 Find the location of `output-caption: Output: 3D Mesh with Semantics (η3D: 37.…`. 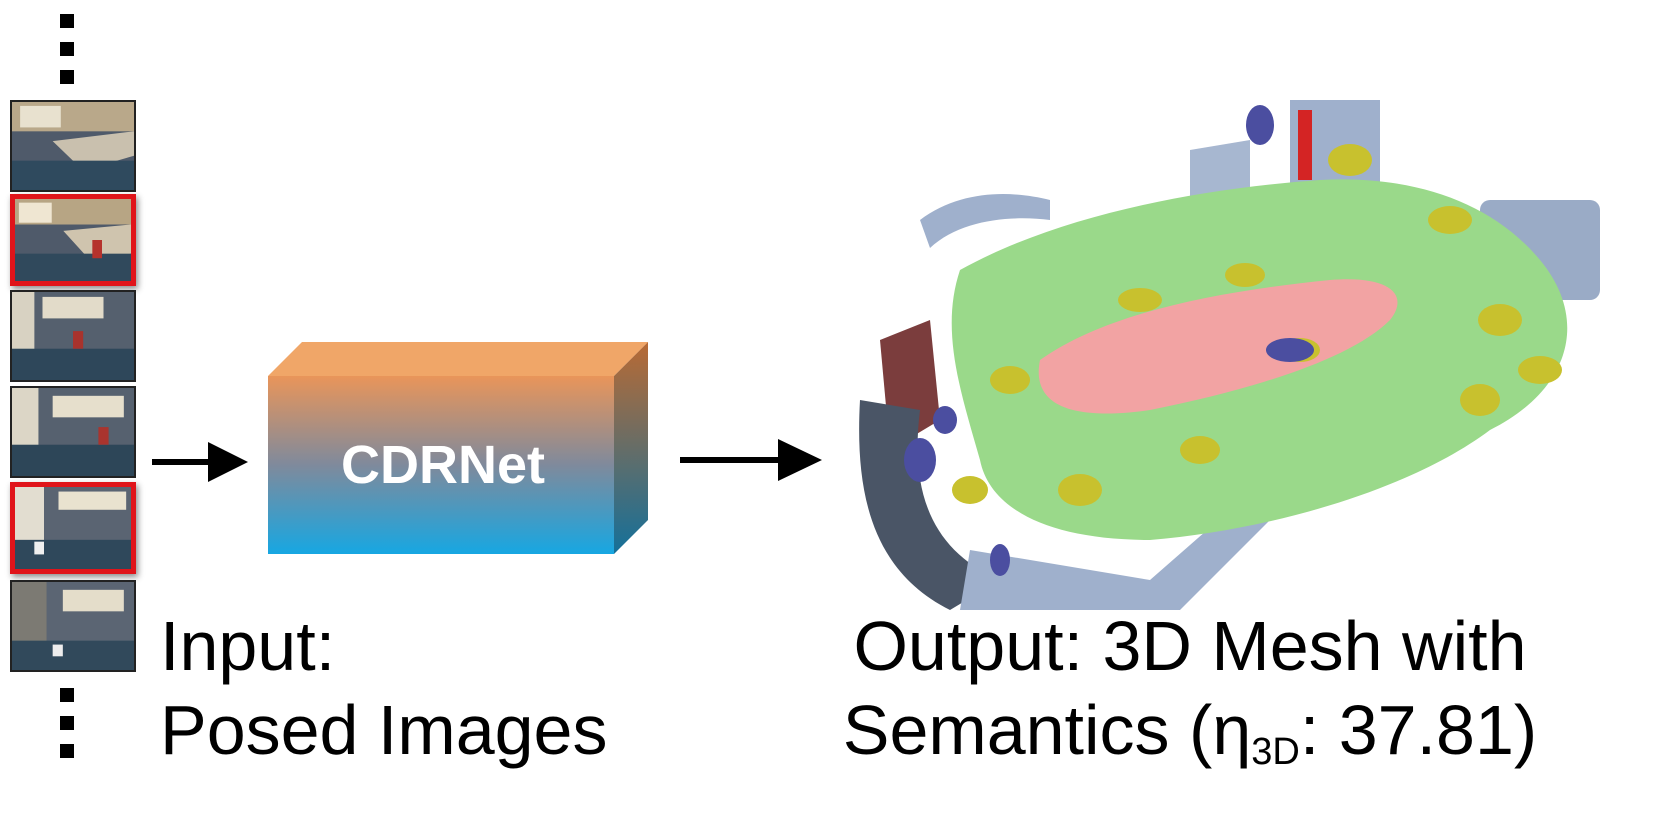

output-caption: Output: 3D Mesh with Semantics (η3D: 37.… is located at coordinates (1190, 699).